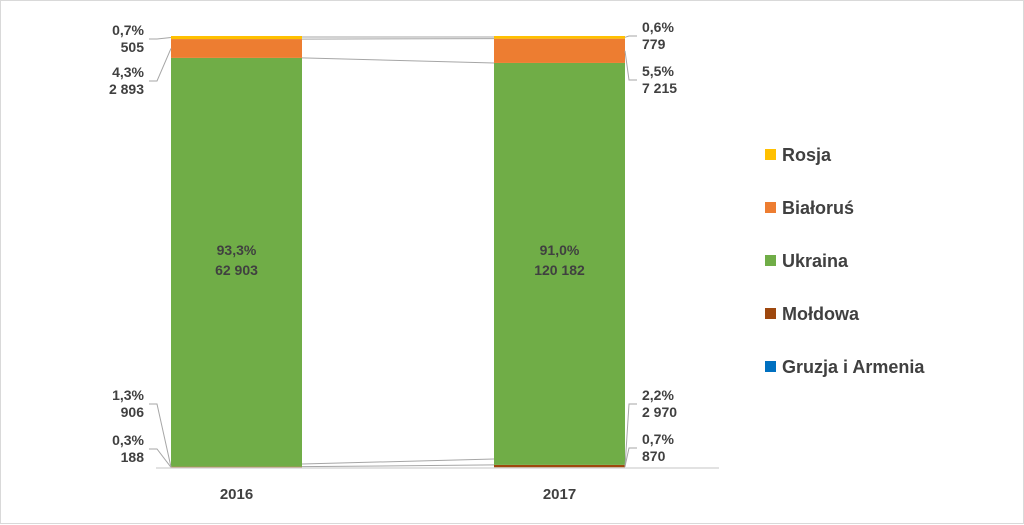 This screenshot has width=1024, height=525. I want to click on legend-label: Białoruś, so click(818, 208).